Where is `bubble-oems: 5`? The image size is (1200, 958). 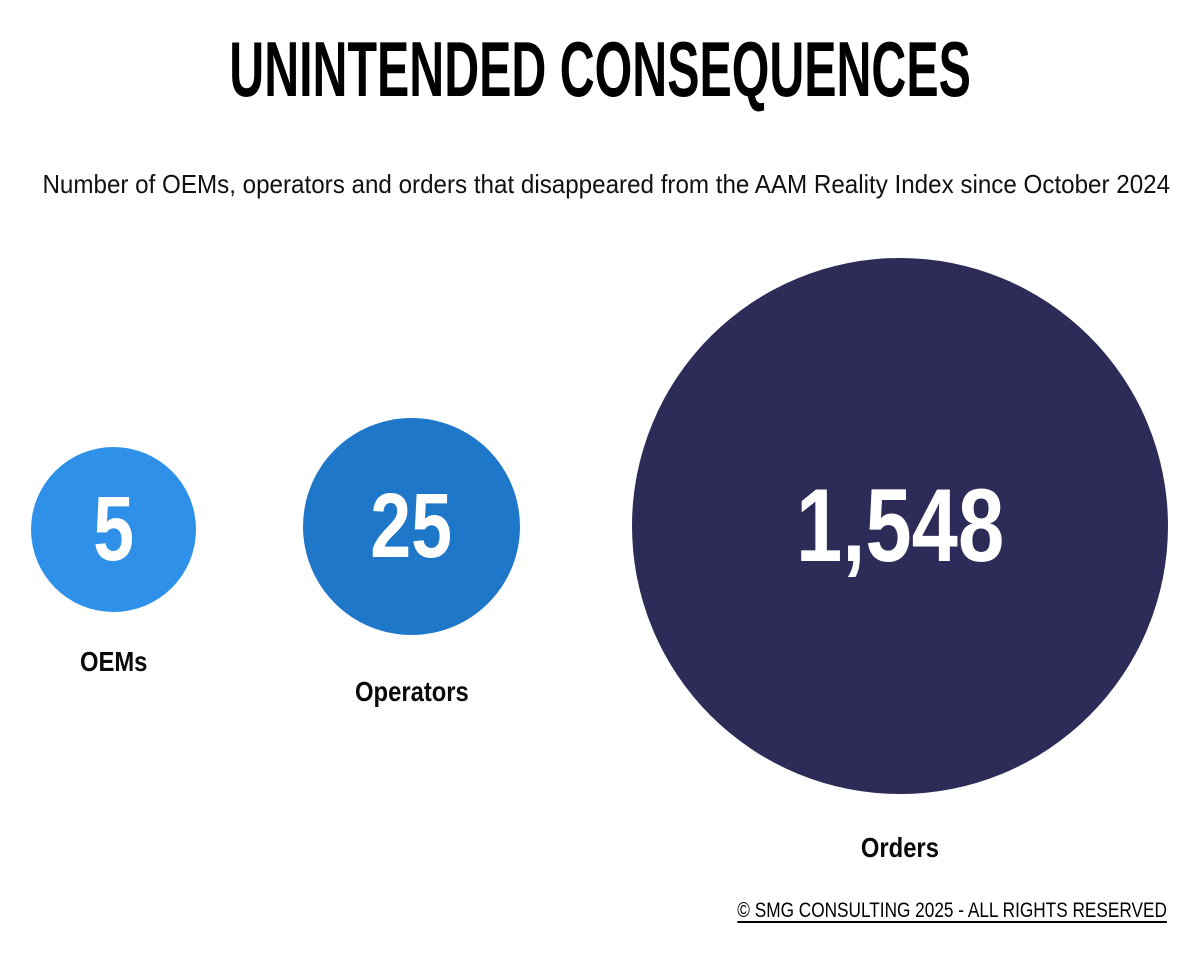 bubble-oems: 5 is located at coordinates (113, 529).